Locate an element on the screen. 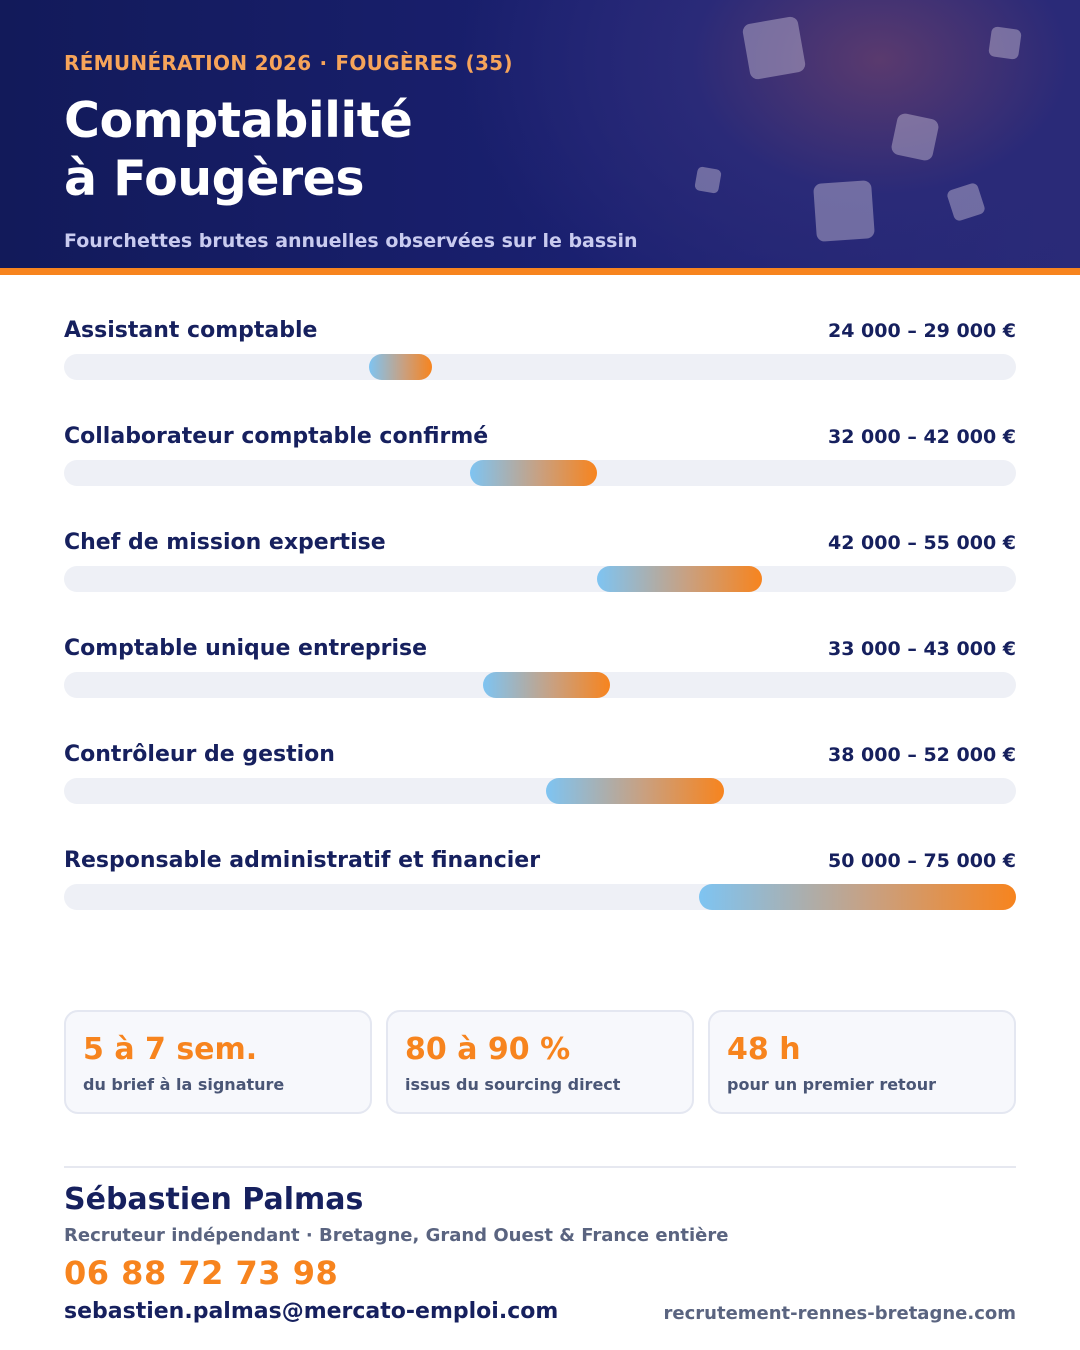 The width and height of the screenshot is (1080, 1350). salary-row-label: Responsable administratif et financier is located at coordinates (302, 860).